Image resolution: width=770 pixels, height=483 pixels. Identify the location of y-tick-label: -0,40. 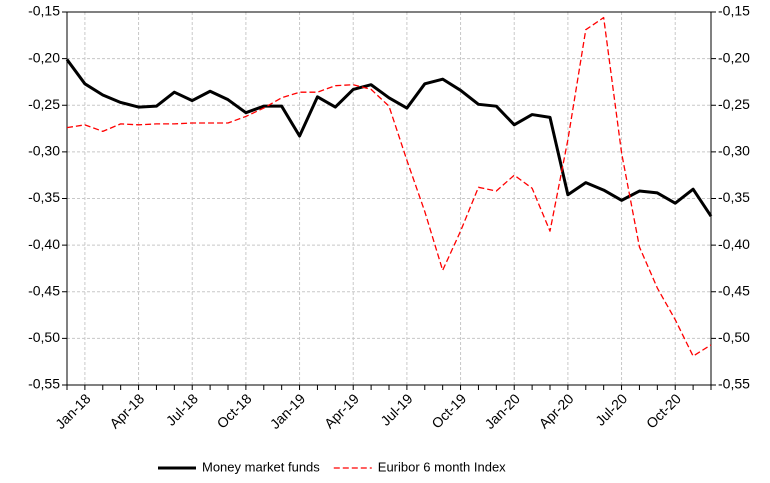
(44, 244).